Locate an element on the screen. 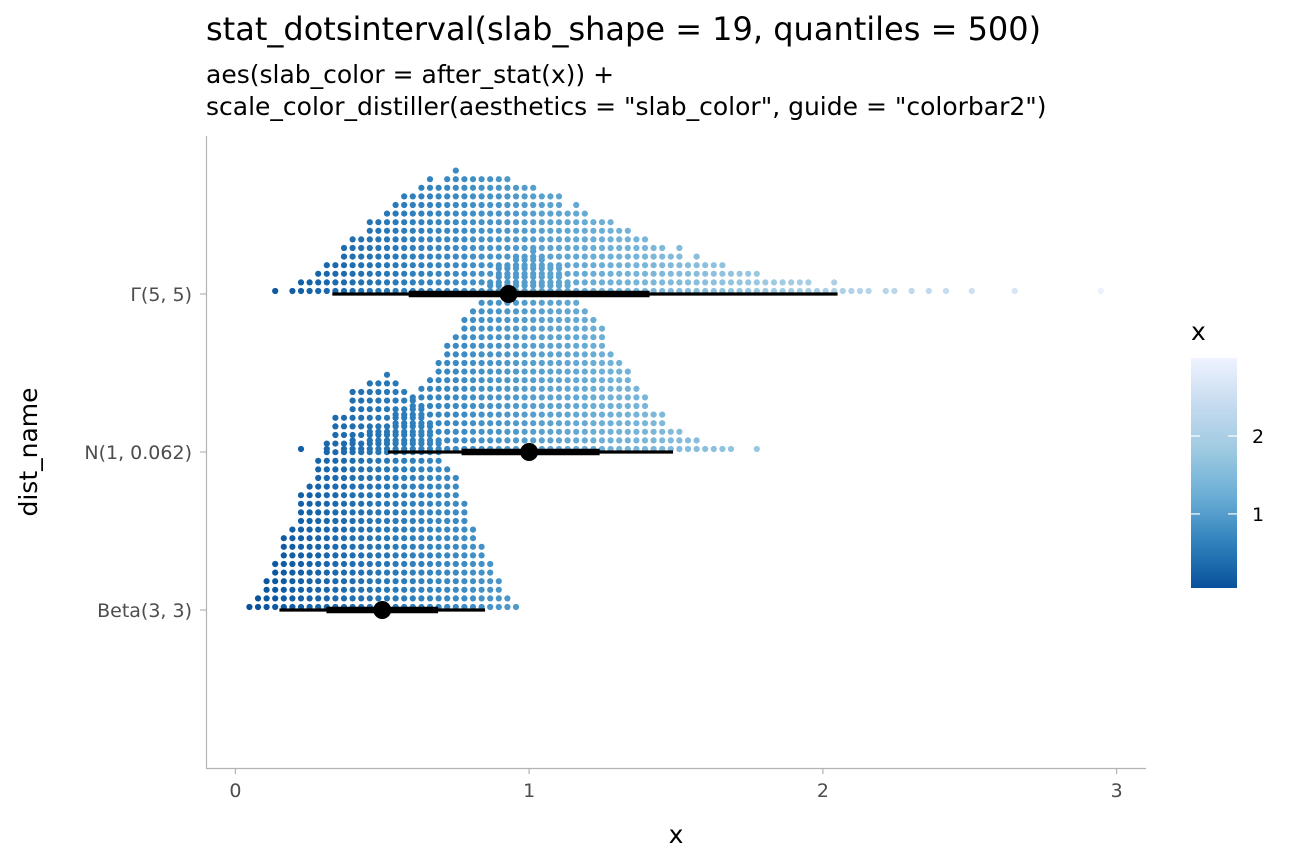 The width and height of the screenshot is (1296, 864). dots-series is located at coordinates (688, 231).